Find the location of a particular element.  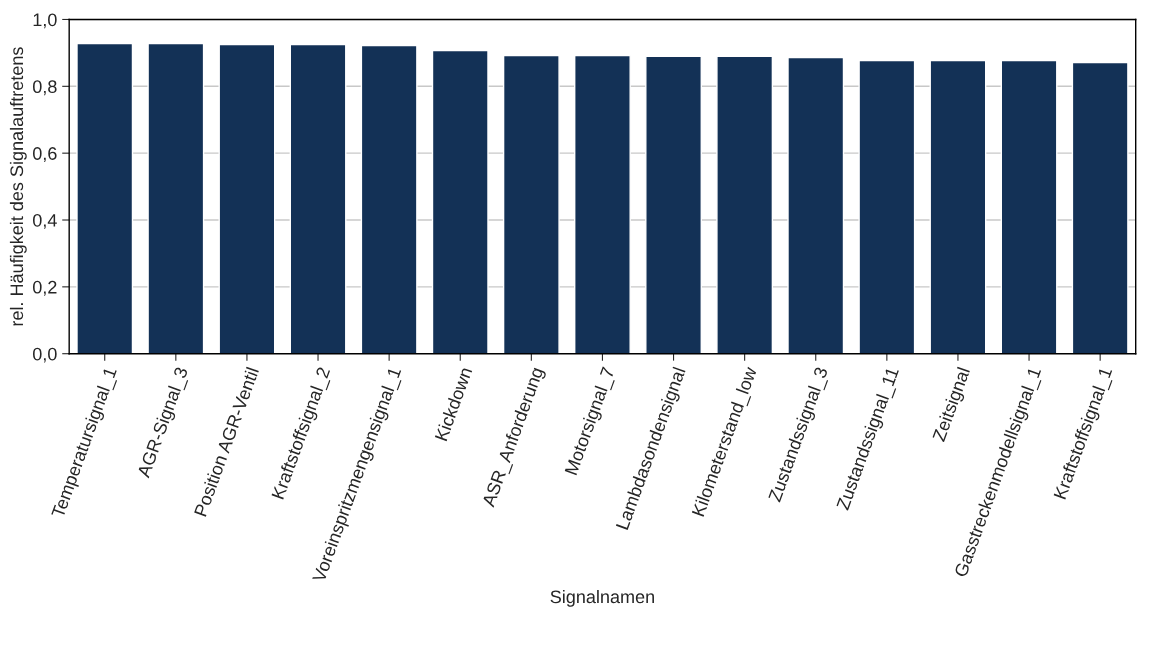

y-axis-title: rel. Häufigkeit des Signalauftretens is located at coordinates (18, 186).